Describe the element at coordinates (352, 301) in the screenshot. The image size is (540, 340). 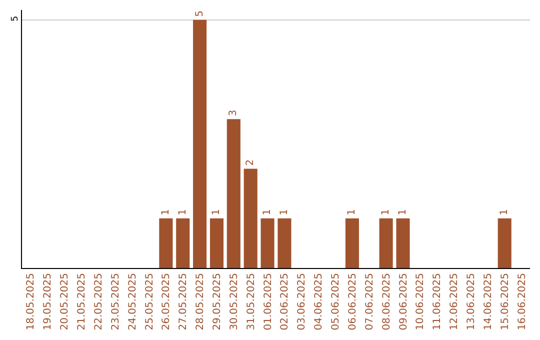
I see `x-tick-label: 06.06.2025` at that location.